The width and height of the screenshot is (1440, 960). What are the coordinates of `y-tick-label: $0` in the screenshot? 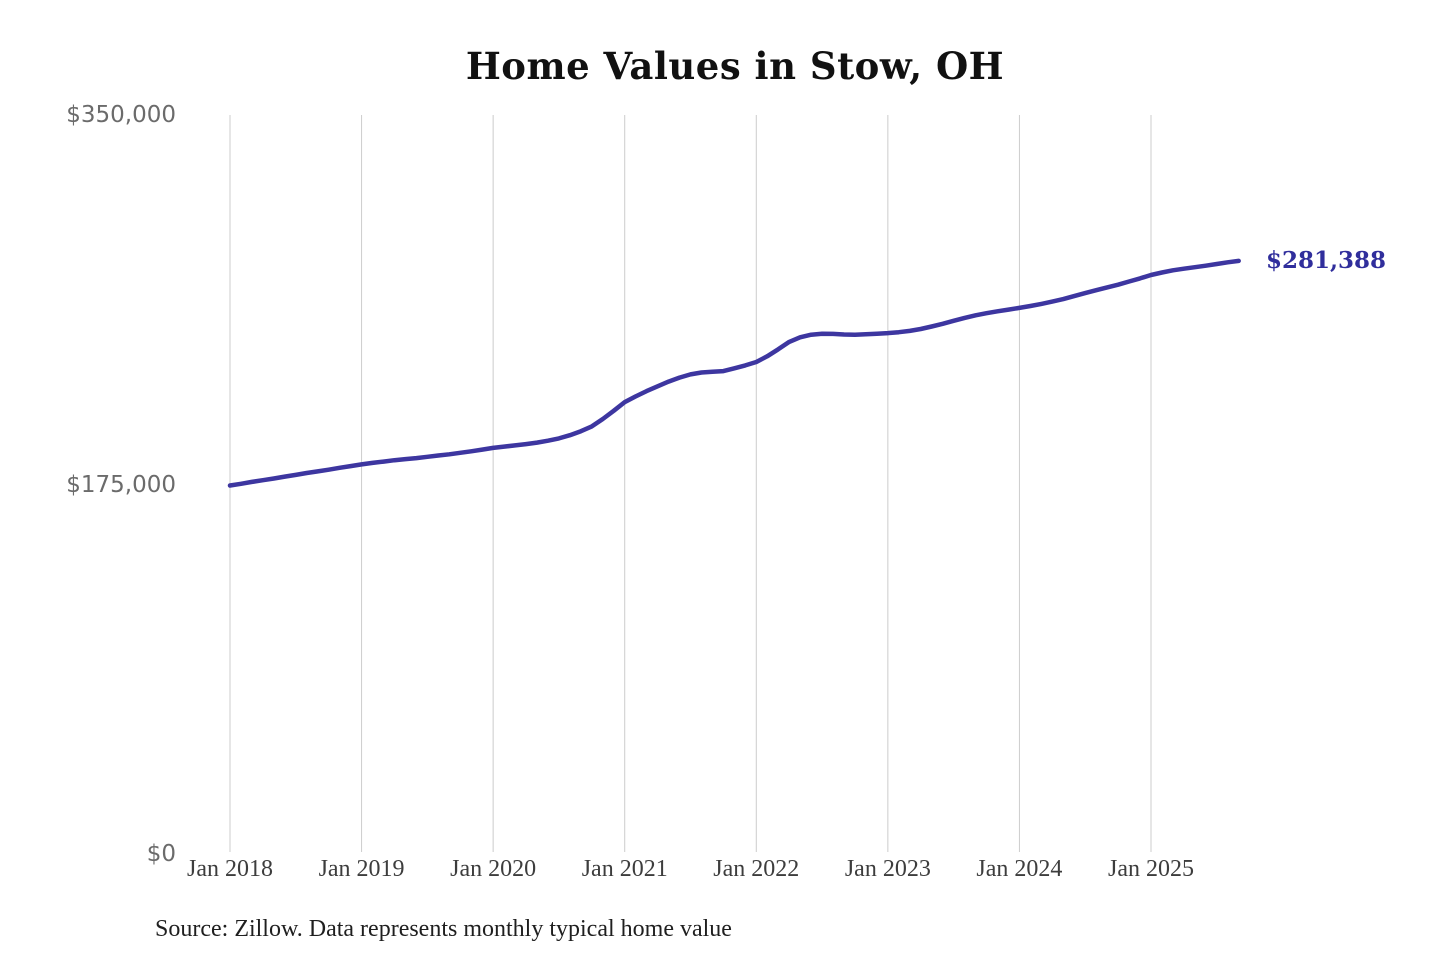 It's located at (161, 854).